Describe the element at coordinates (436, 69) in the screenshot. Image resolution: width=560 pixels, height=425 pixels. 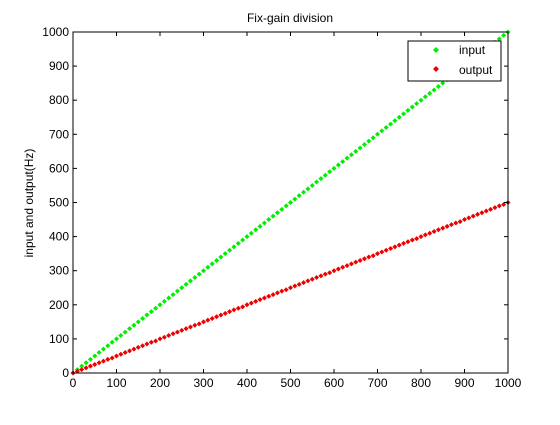
I see `legend-marker-output` at that location.